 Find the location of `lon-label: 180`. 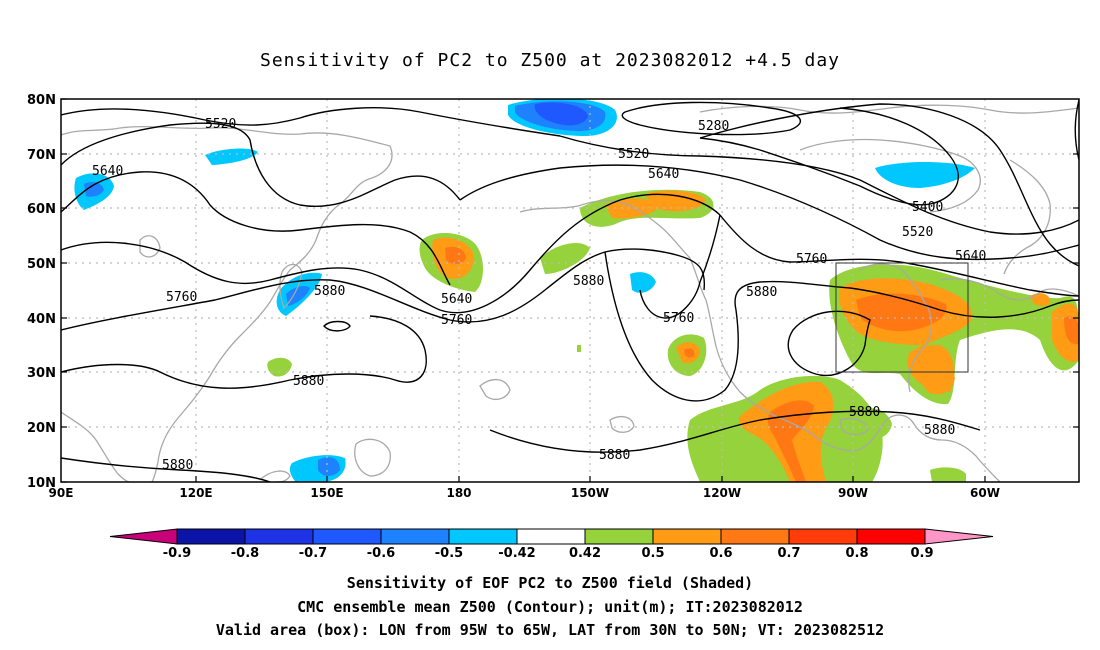

lon-label: 180 is located at coordinates (458, 493).